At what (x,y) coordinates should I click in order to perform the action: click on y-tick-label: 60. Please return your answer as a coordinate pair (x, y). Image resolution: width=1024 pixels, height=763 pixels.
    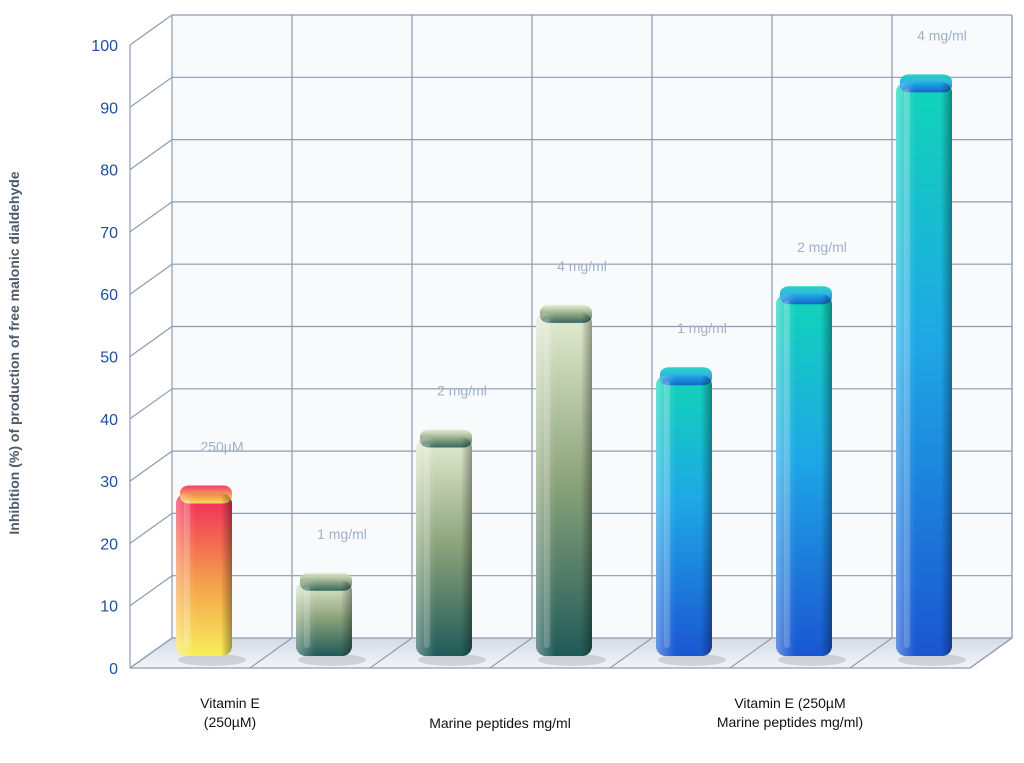
    Looking at the image, I should click on (109, 295).